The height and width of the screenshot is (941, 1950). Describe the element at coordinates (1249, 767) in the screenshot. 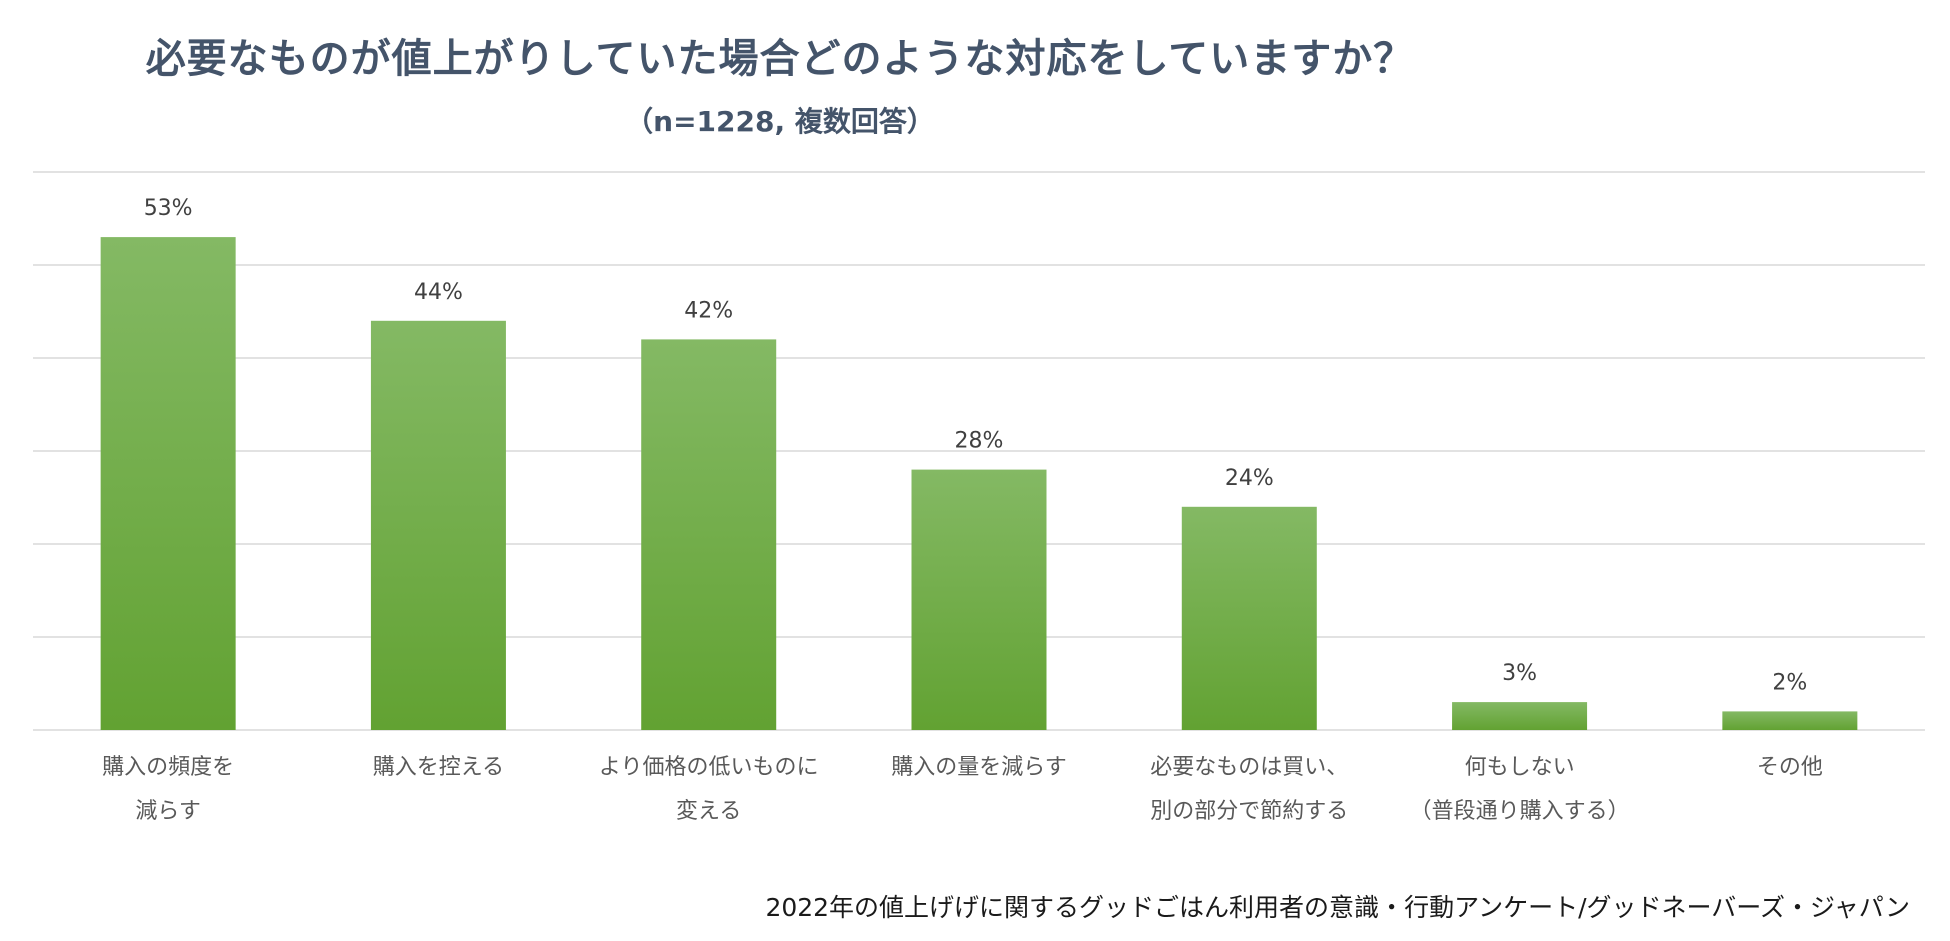

I see `category-label: 必要なものは買い、` at that location.